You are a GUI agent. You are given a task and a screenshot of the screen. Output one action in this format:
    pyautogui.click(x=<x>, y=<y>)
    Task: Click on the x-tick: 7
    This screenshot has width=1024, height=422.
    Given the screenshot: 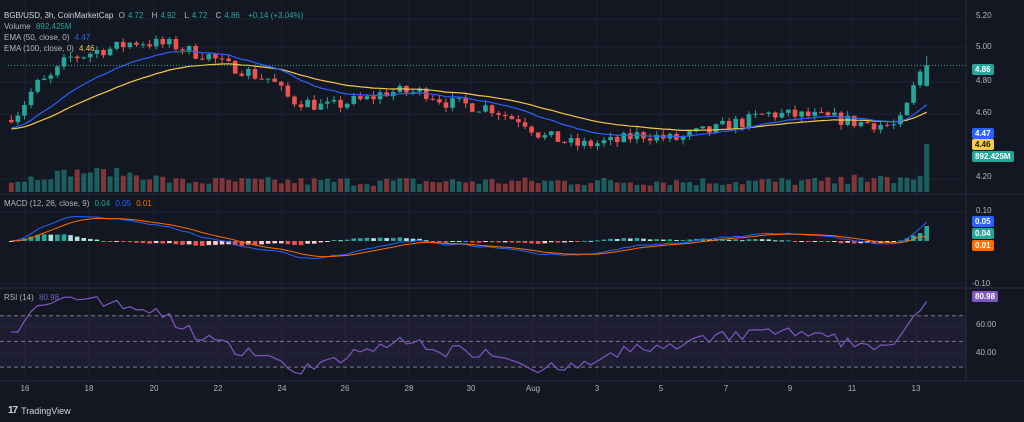 What is the action you would take?
    pyautogui.click(x=726, y=388)
    